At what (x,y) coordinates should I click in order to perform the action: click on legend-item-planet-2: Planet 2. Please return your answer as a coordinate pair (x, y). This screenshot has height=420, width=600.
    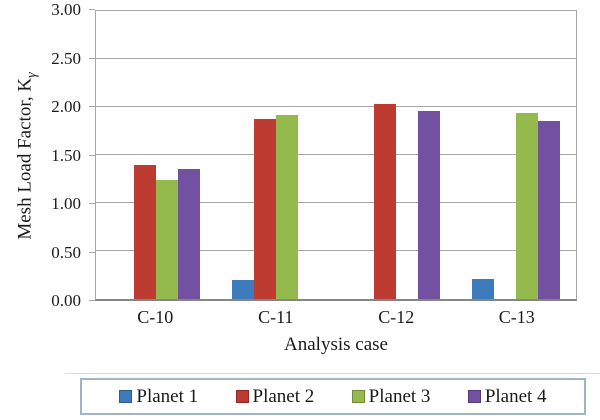
    Looking at the image, I should click on (275, 396).